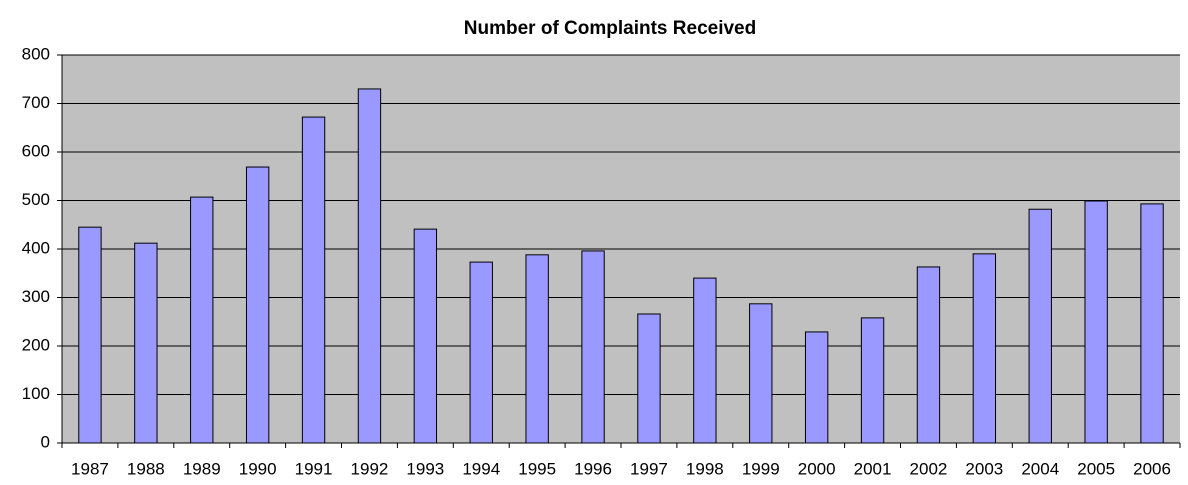  Describe the element at coordinates (425, 468) in the screenshot. I see `x-tick-label: 1993` at that location.